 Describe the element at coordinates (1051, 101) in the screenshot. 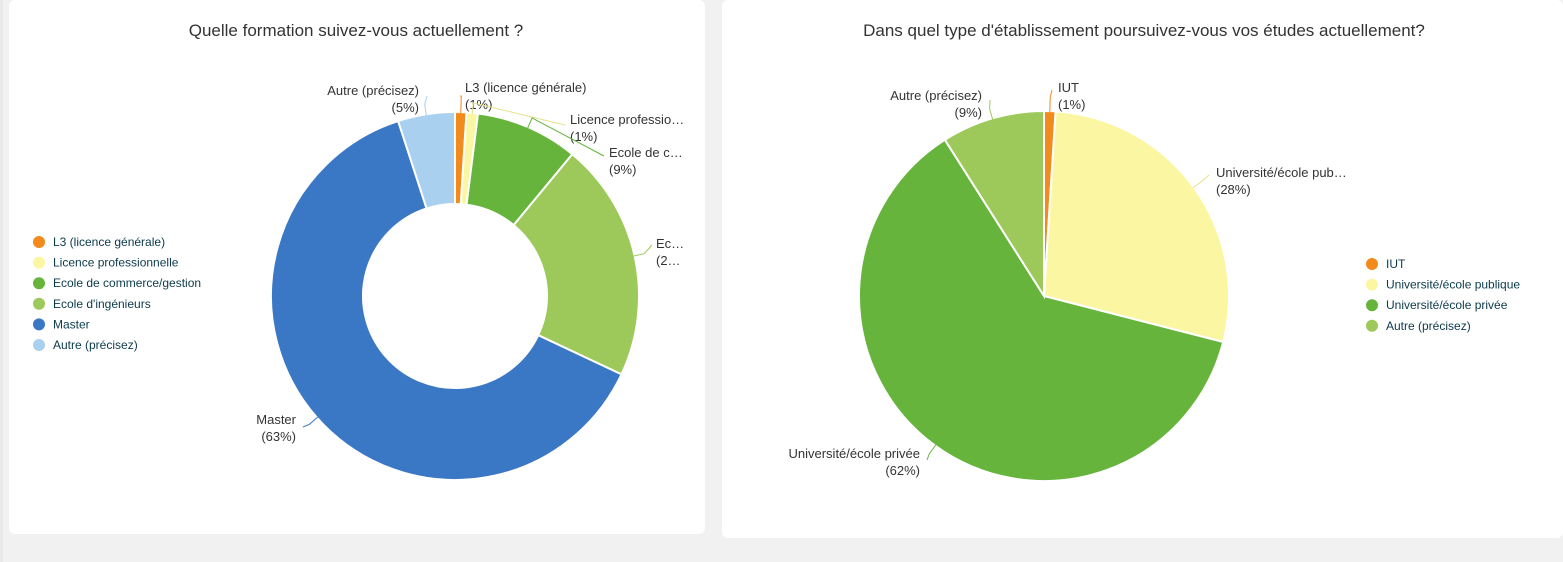

I see `leader-line-iut` at that location.